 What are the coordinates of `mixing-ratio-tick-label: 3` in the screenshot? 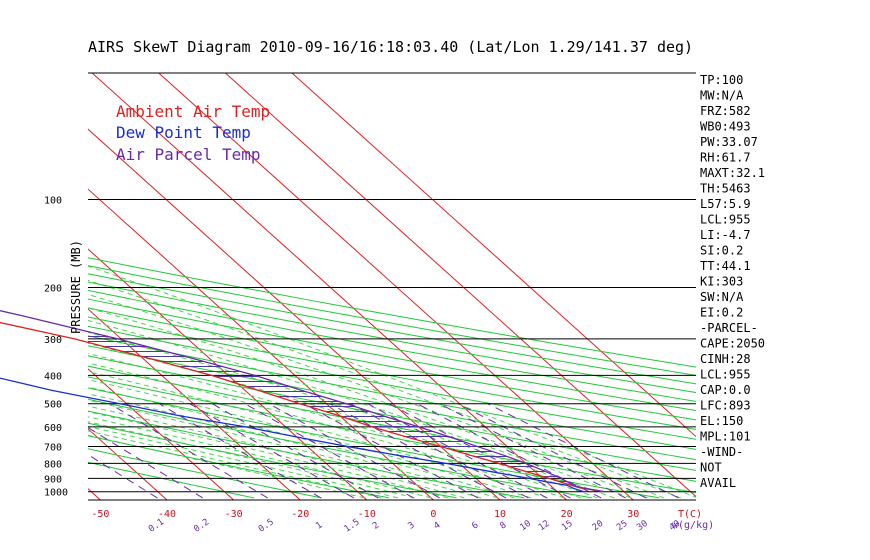 It's located at (411, 525).